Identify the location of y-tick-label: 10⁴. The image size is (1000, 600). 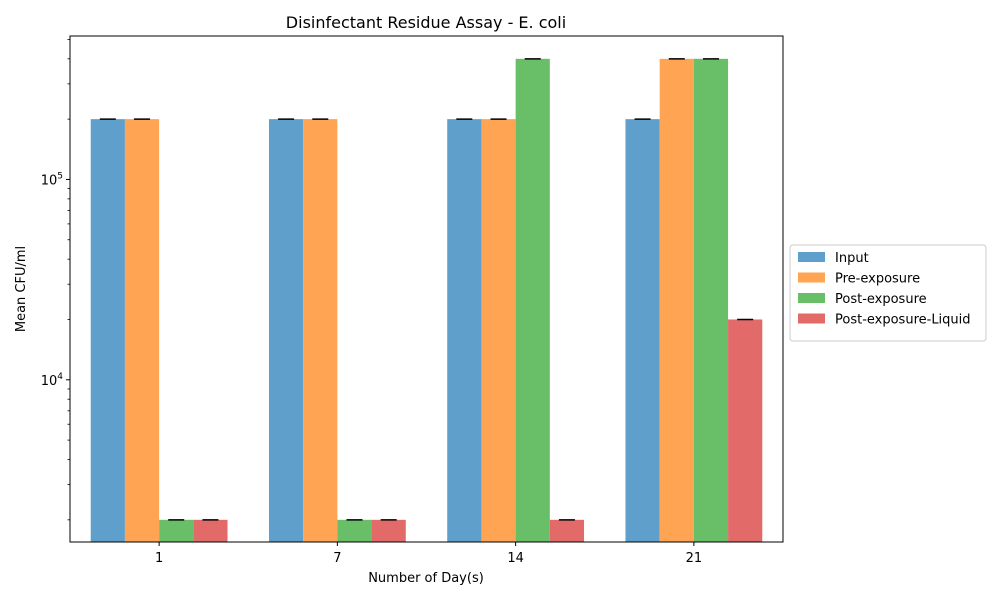
(52, 380).